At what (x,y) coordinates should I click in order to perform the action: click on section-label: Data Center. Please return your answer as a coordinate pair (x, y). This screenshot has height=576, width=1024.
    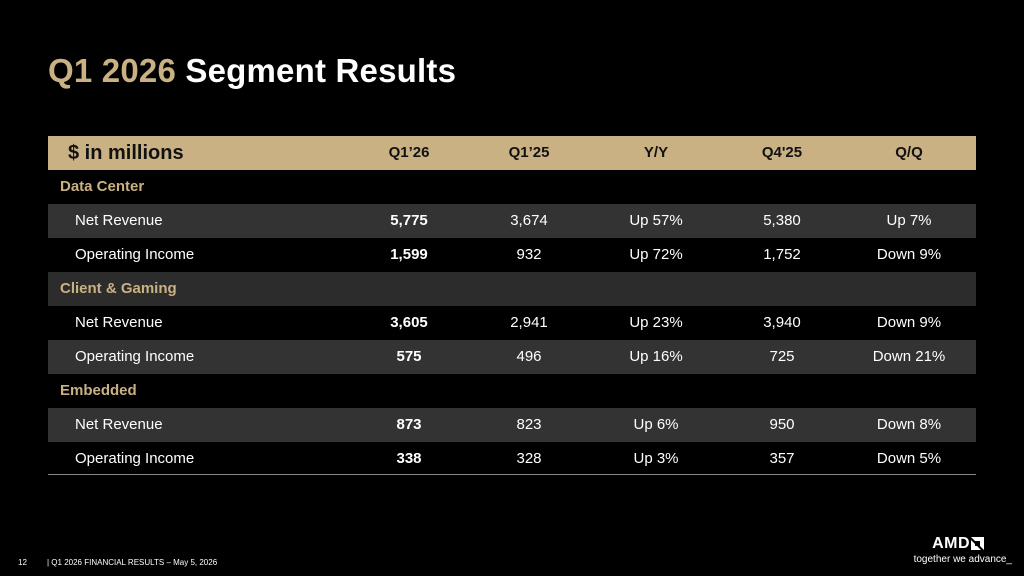
    Looking at the image, I should click on (102, 186).